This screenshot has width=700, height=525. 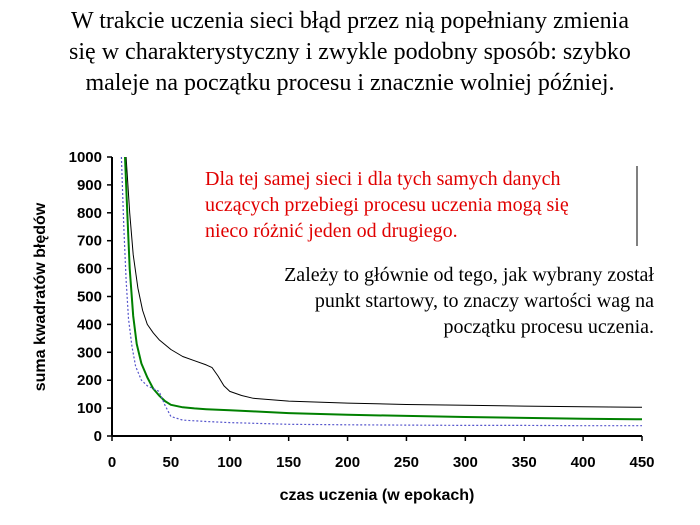 I want to click on x-tick-label: 200, so click(x=347, y=462).